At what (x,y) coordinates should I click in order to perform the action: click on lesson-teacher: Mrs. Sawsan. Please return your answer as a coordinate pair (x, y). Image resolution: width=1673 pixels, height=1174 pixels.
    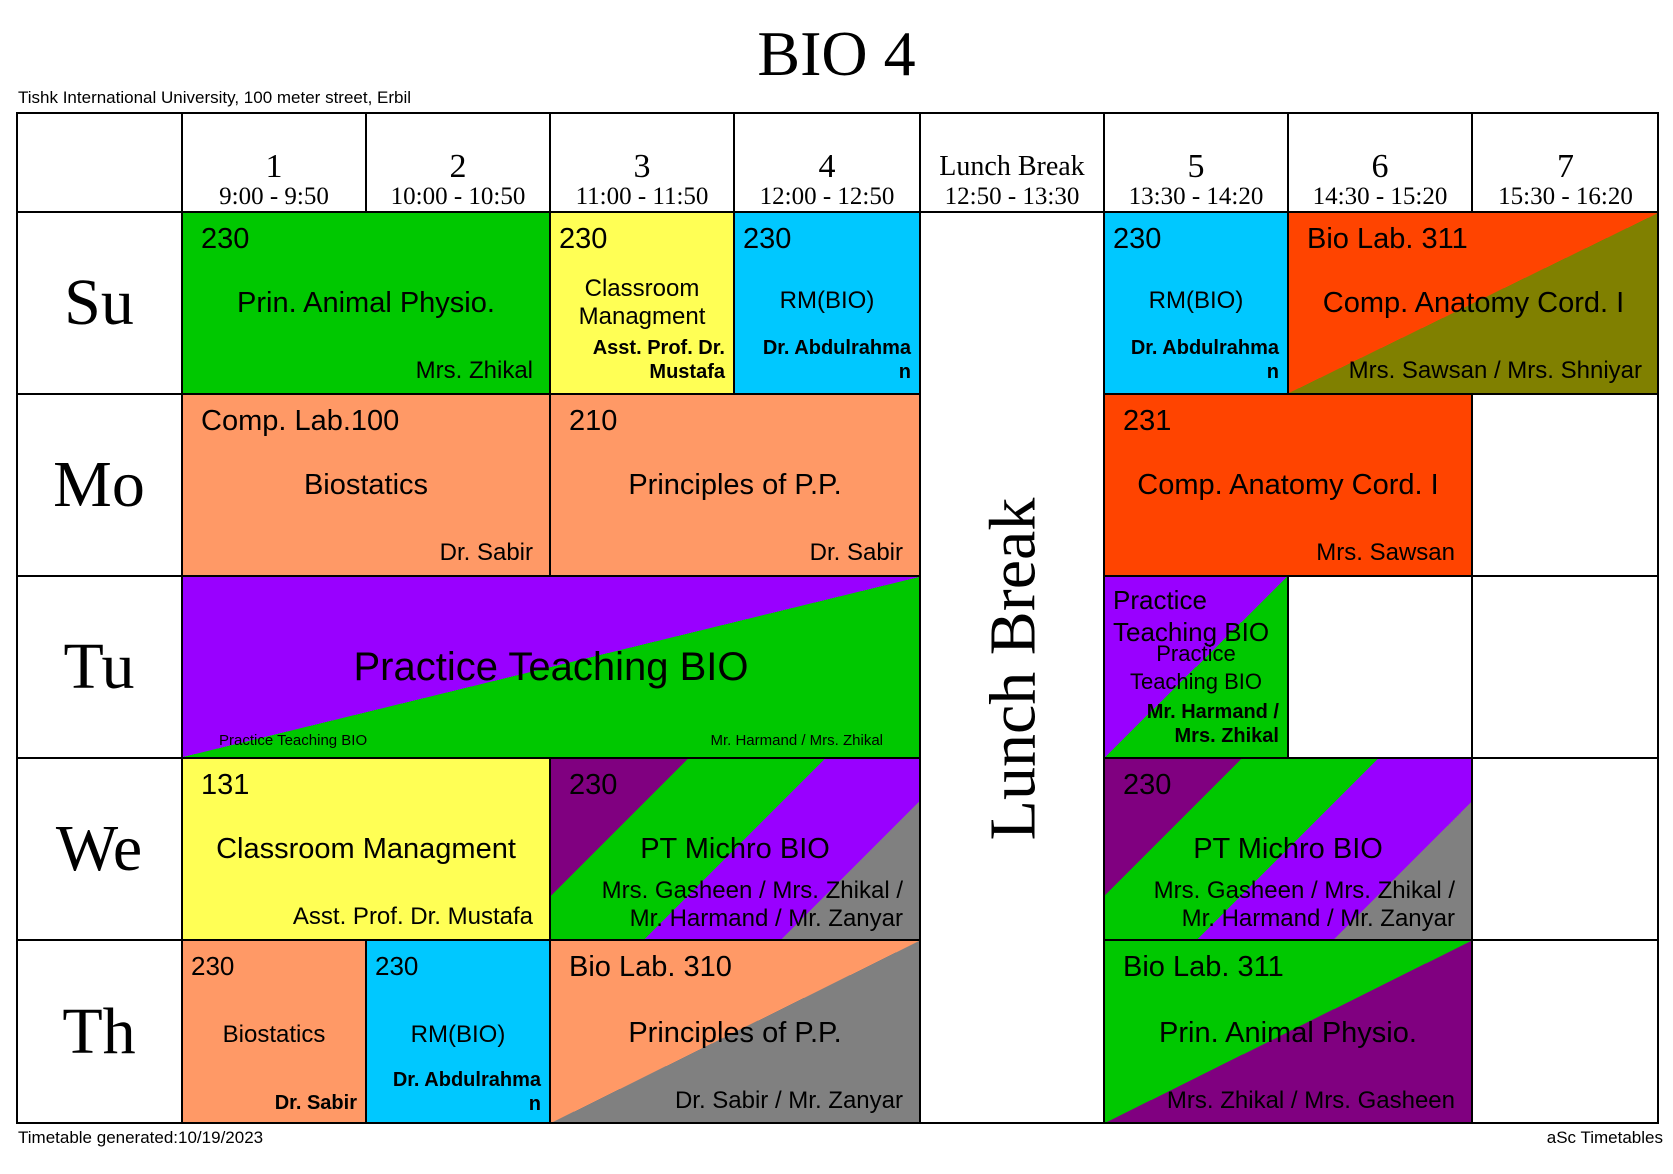
    Looking at the image, I should click on (1385, 552).